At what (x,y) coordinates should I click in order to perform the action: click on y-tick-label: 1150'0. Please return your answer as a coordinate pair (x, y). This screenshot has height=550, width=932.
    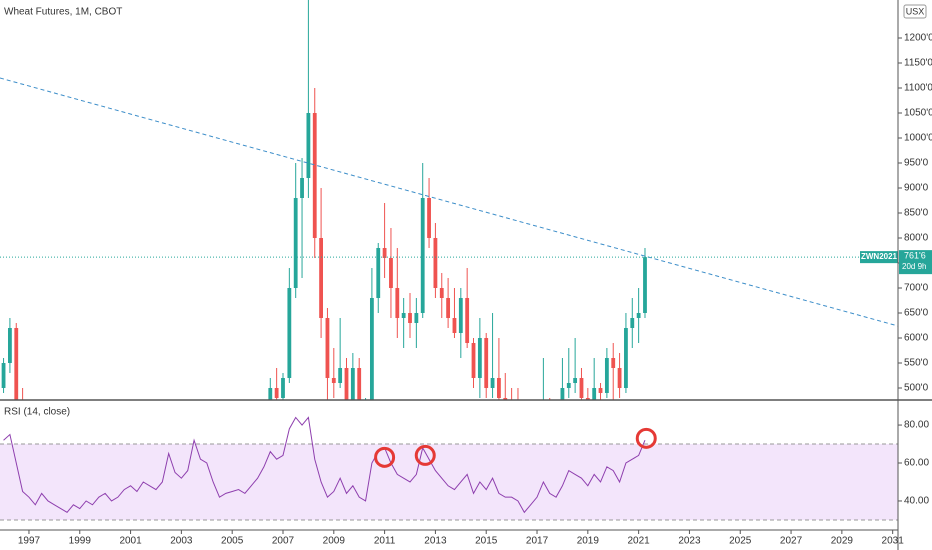
    Looking at the image, I should click on (918, 63).